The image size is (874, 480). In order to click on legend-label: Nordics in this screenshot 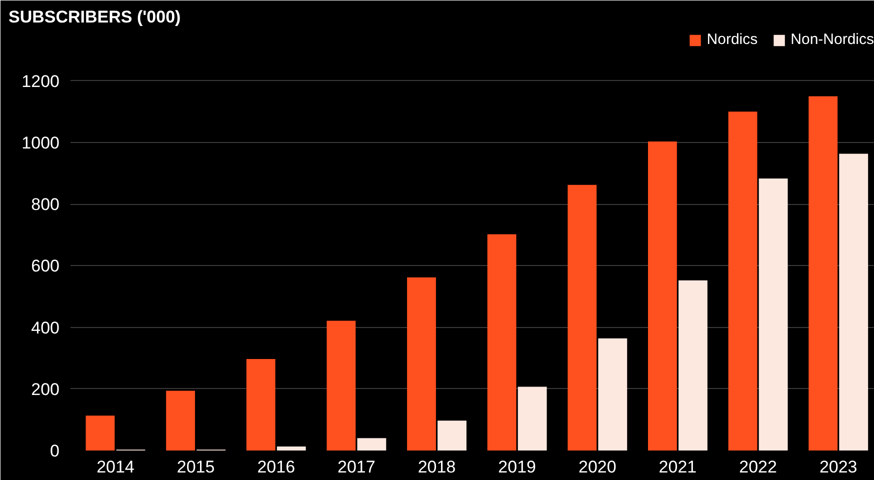, I will do `click(732, 39)`.